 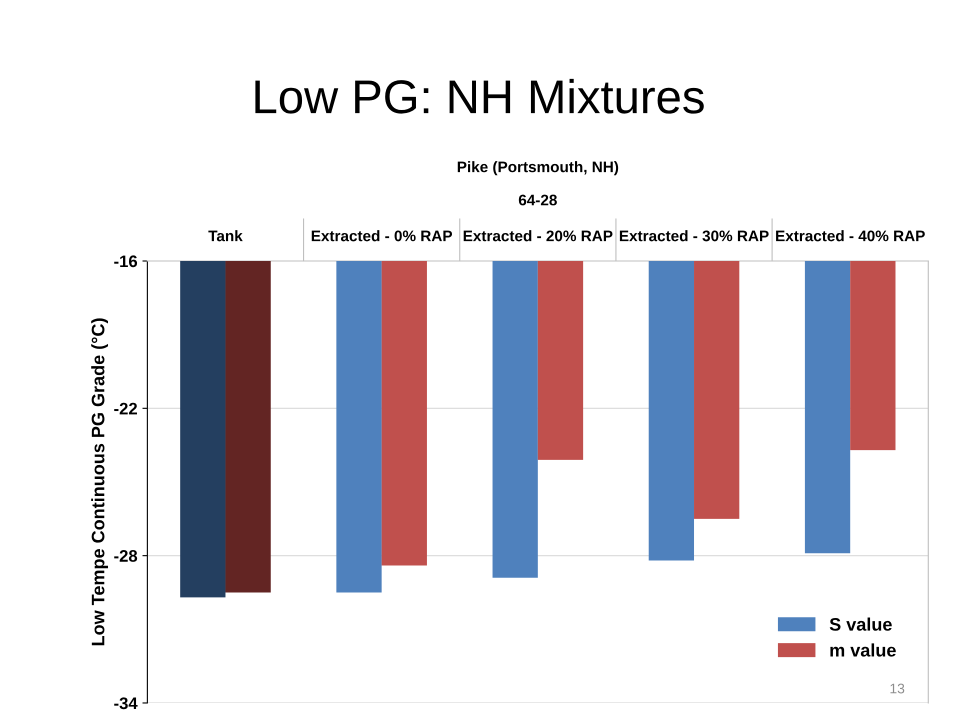 What do you see at coordinates (479, 96) in the screenshot?
I see `chart-title: Low PG: NH Mixtures` at bounding box center [479, 96].